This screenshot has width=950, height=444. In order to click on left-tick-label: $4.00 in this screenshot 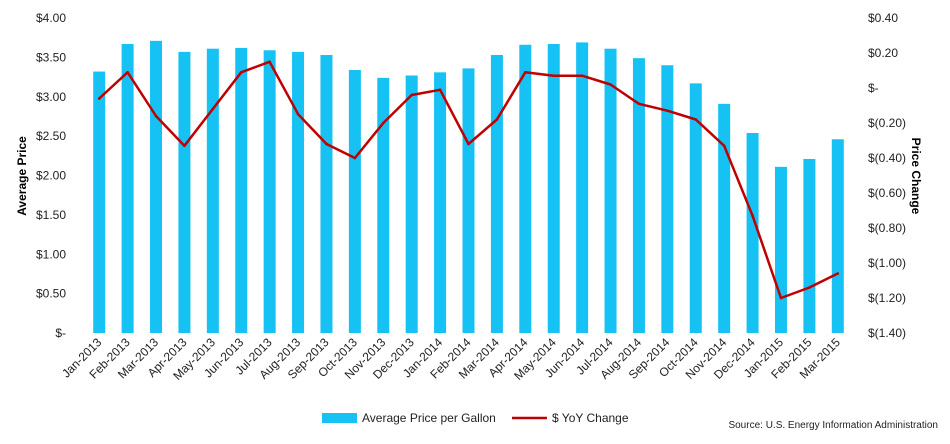, I will do `click(51, 18)`.